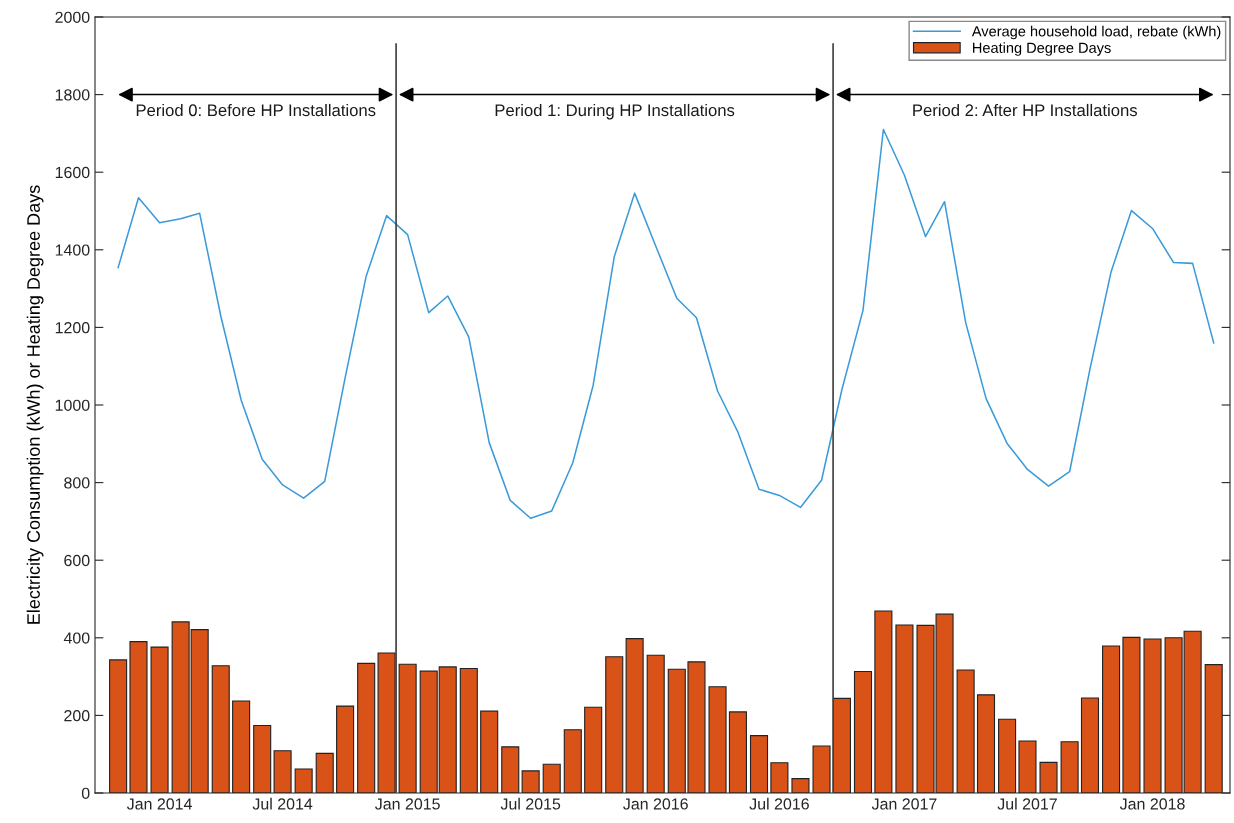 The width and height of the screenshot is (1234, 823). What do you see at coordinates (72, 172) in the screenshot?
I see `y-tick-label: 1600` at bounding box center [72, 172].